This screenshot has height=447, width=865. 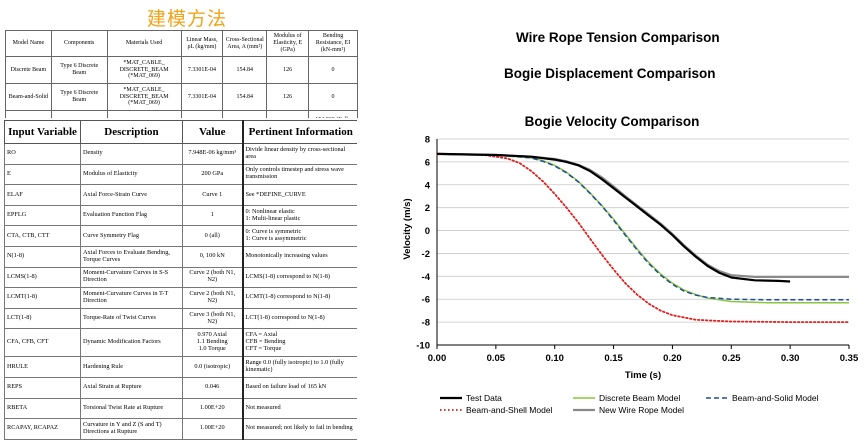 I want to click on x-tick-label: 0.10, so click(x=554, y=358).